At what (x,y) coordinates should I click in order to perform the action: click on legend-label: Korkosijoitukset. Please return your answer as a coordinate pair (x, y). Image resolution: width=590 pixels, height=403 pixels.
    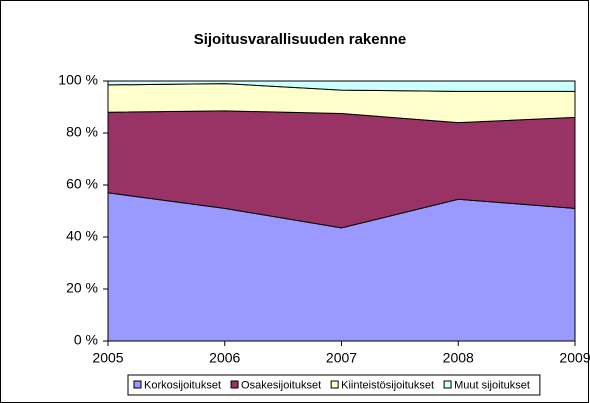
    Looking at the image, I should click on (182, 385).